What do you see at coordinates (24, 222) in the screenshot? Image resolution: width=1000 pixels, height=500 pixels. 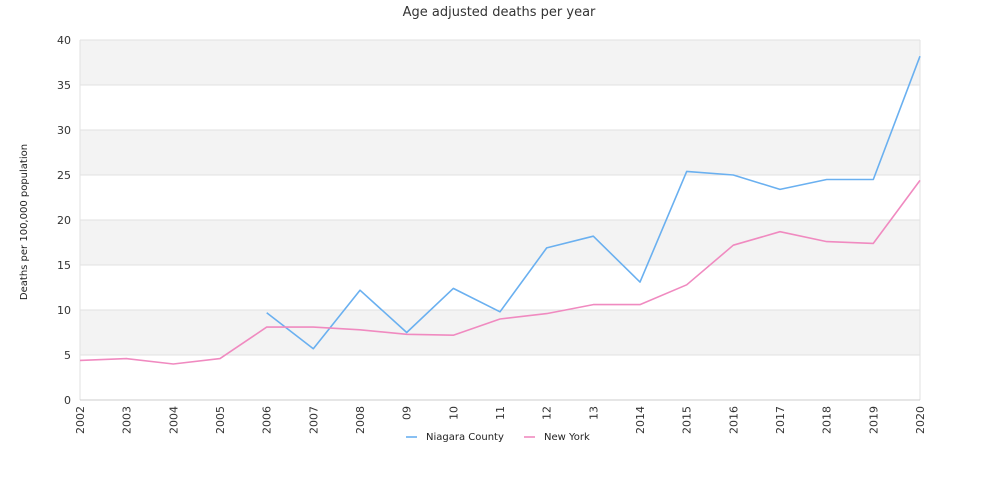 I see `y-axis-label: Deaths per 100,000 population` at bounding box center [24, 222].